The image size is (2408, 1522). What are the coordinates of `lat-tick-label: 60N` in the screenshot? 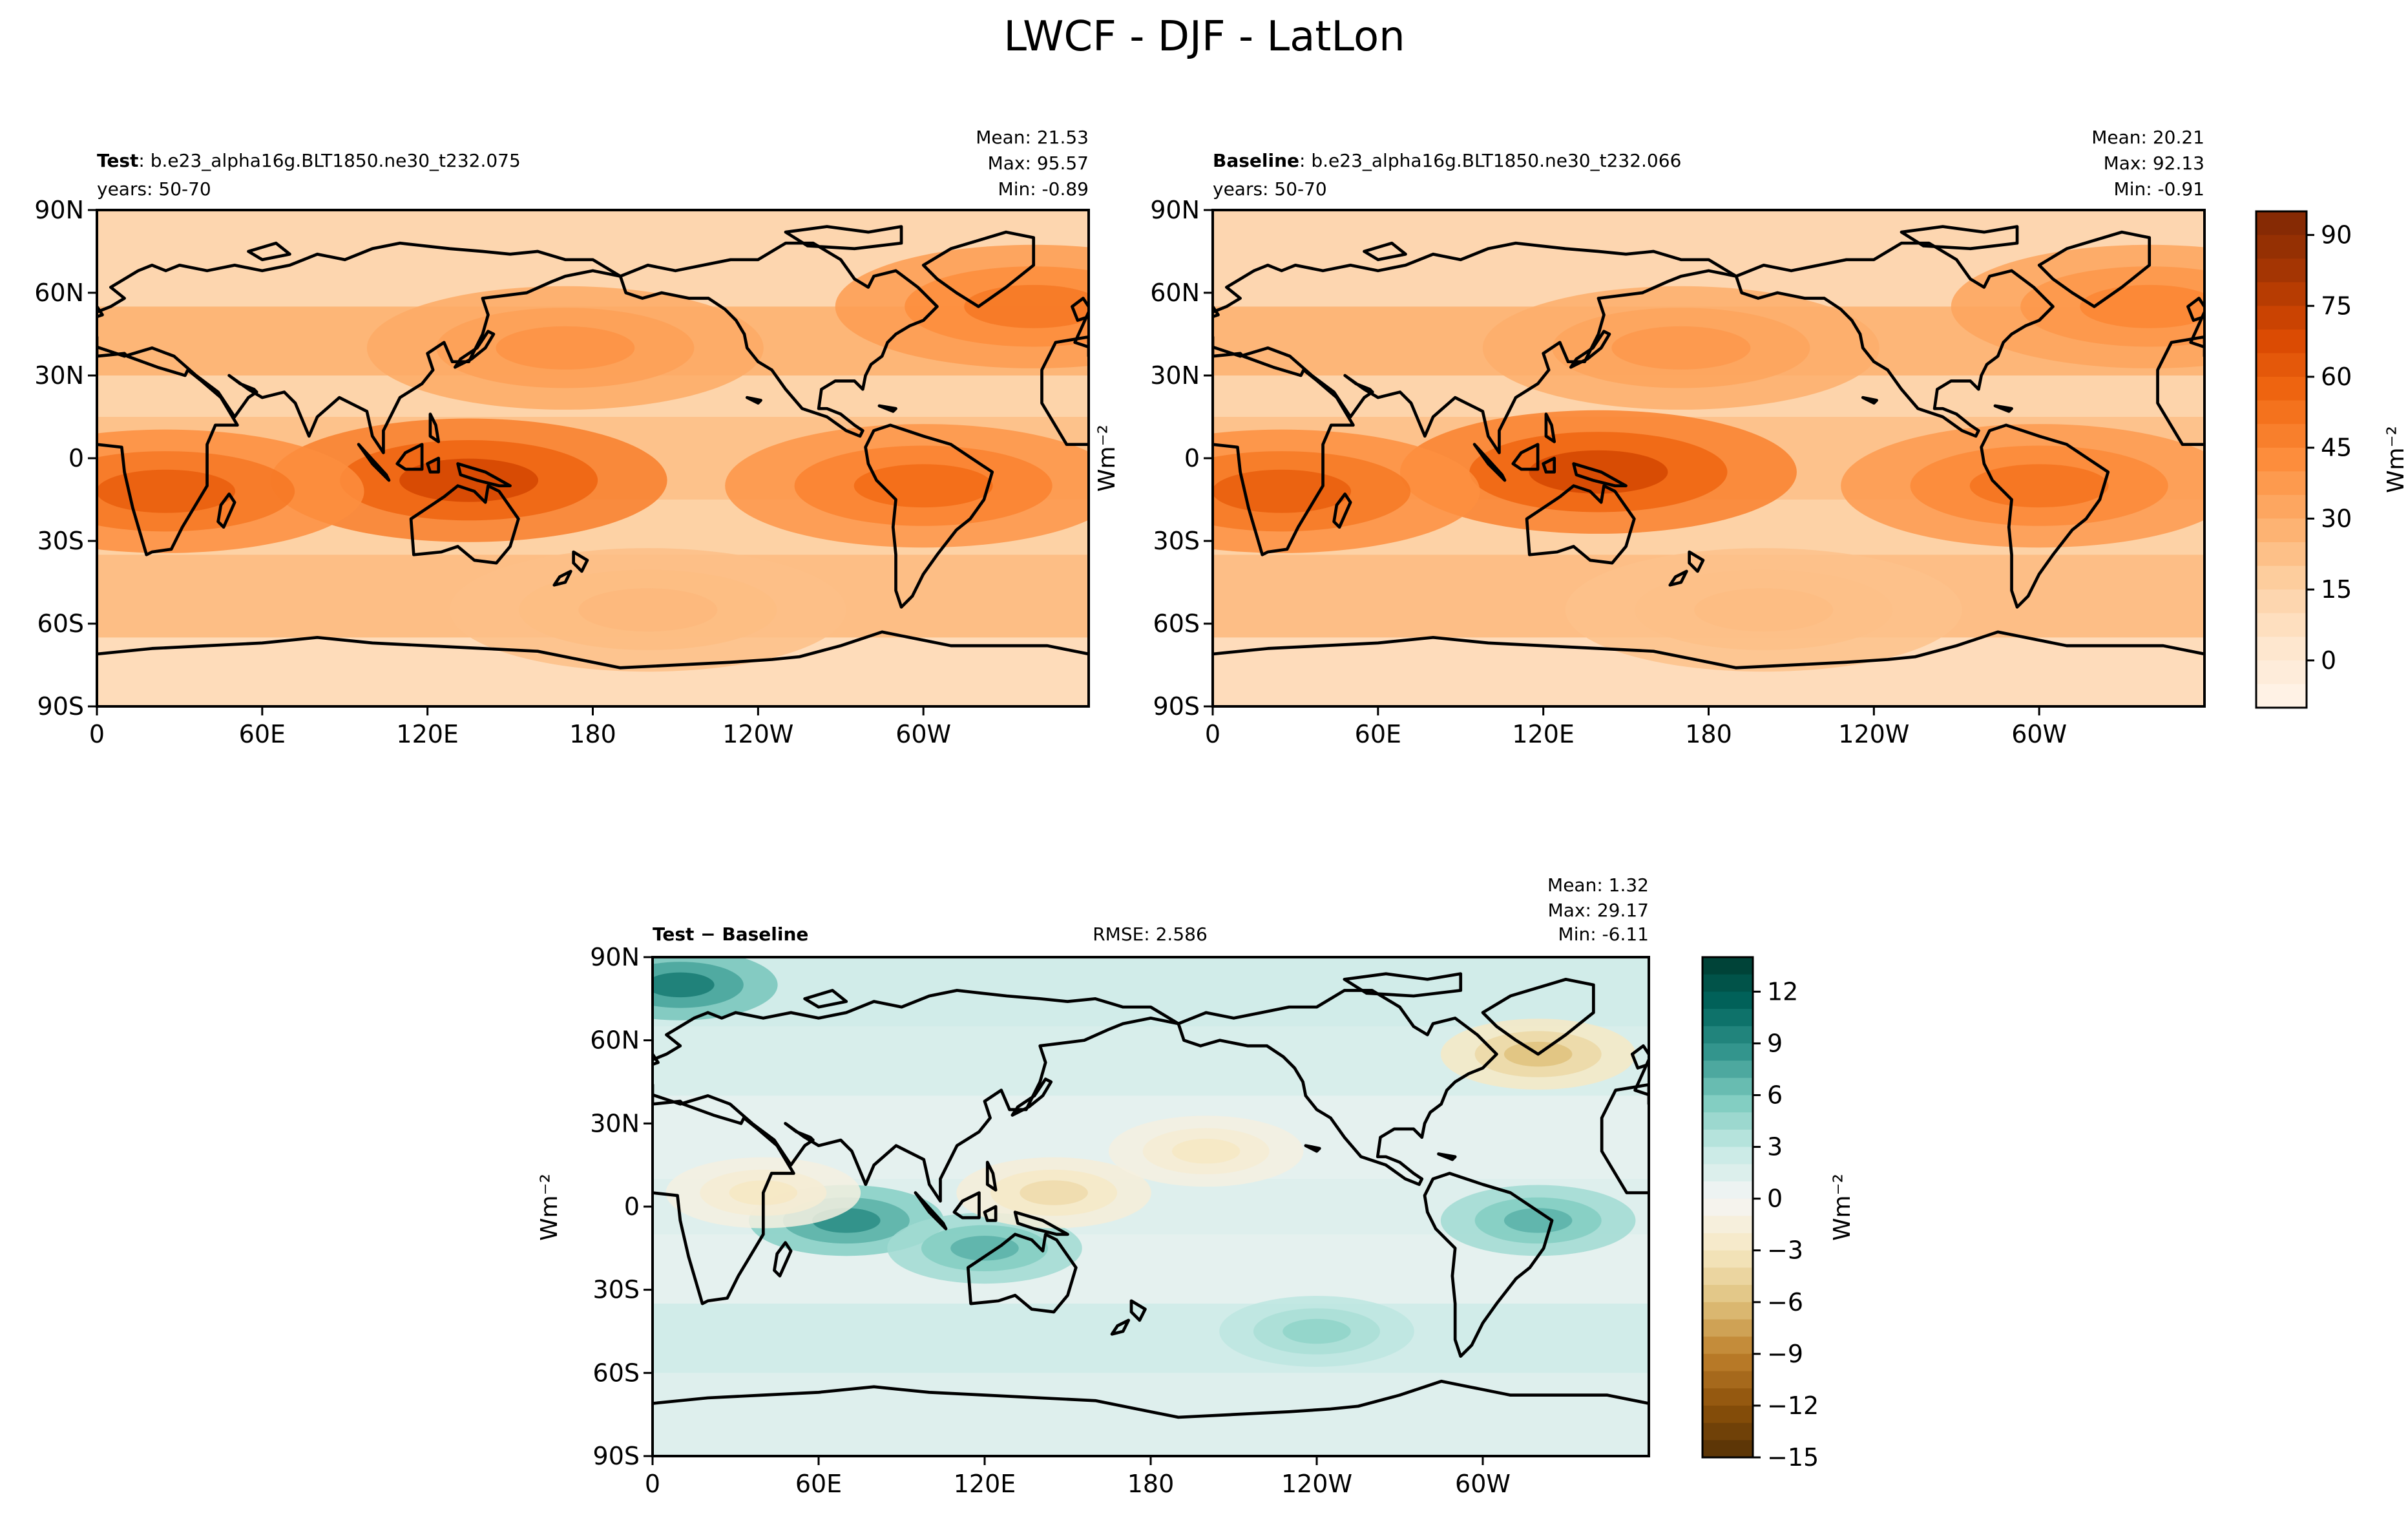 It's located at (615, 1040).